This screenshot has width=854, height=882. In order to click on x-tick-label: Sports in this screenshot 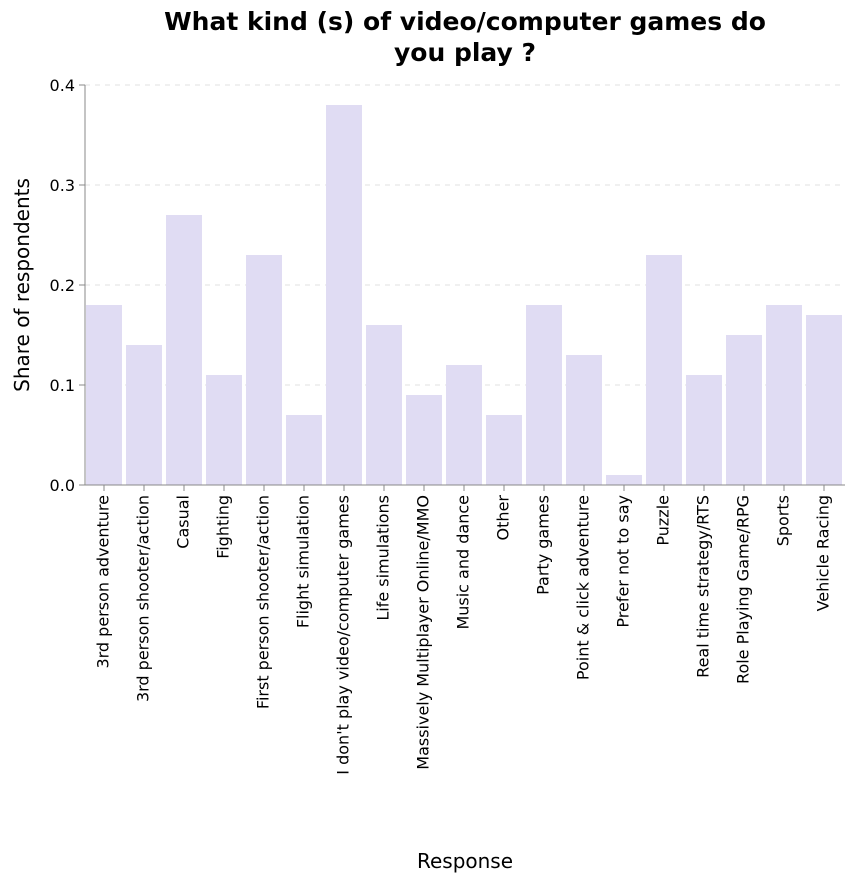, I will do `click(783, 520)`.